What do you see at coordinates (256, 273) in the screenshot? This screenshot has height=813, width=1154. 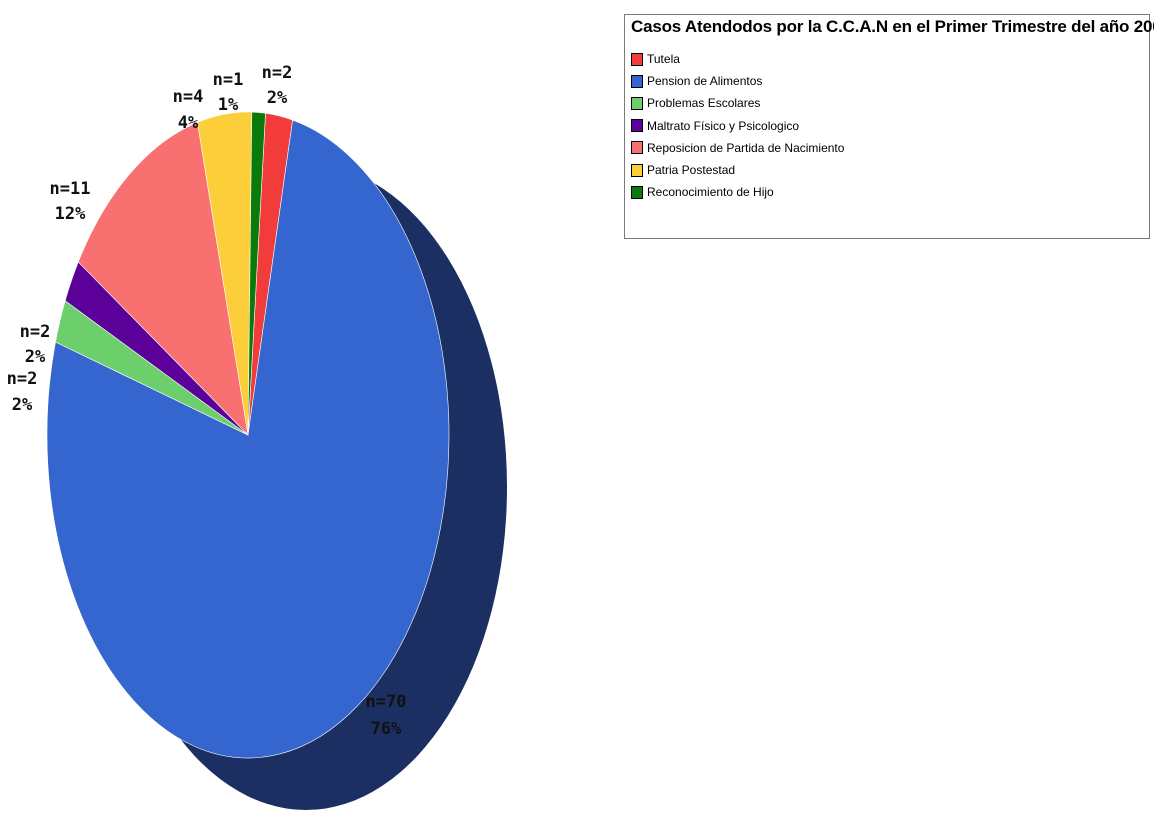 I see `pie-slice-reconocimiento-de-hijo` at bounding box center [256, 273].